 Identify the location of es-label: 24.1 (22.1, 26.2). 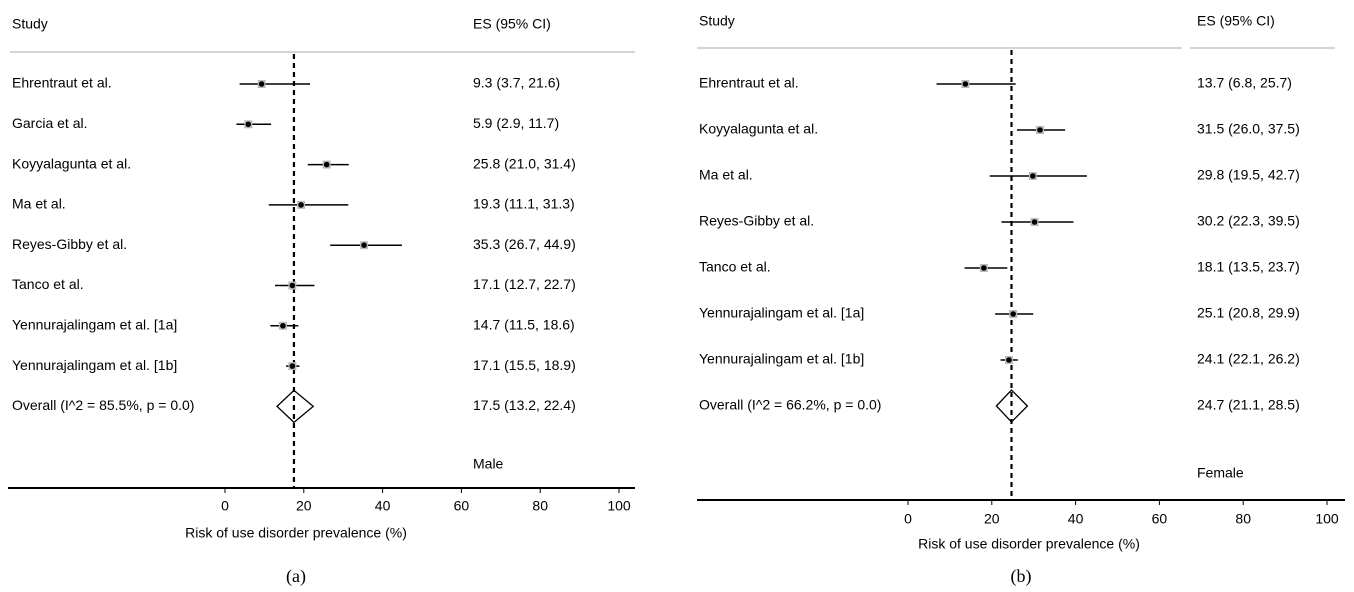
(1248, 359).